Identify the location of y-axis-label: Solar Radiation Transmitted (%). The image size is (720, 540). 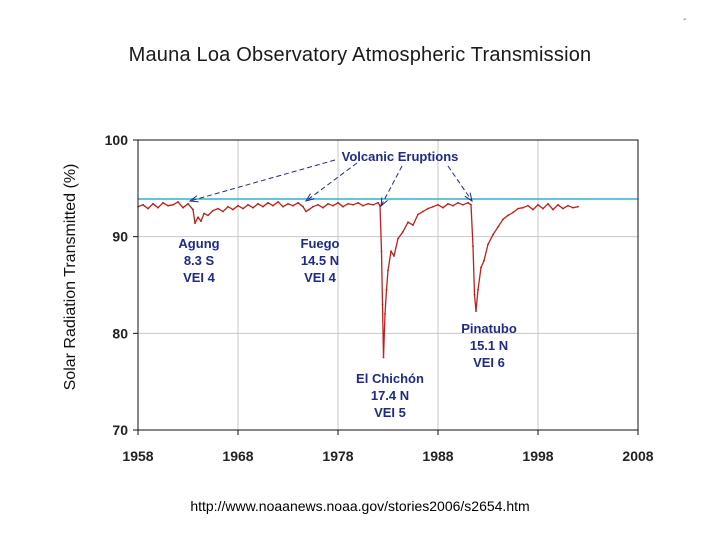
(70, 277).